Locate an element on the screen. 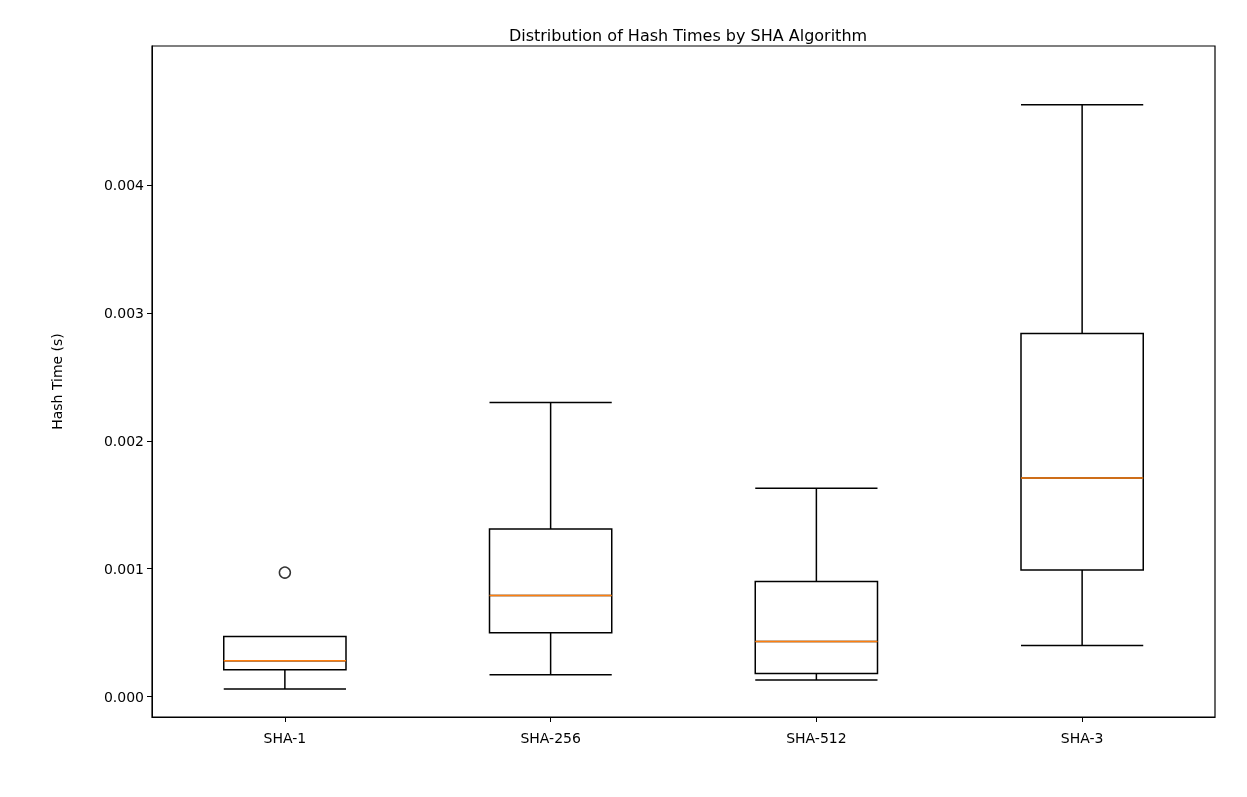 The height and width of the screenshot is (797, 1247). x-tick-label: SHA-3 is located at coordinates (1082, 738).